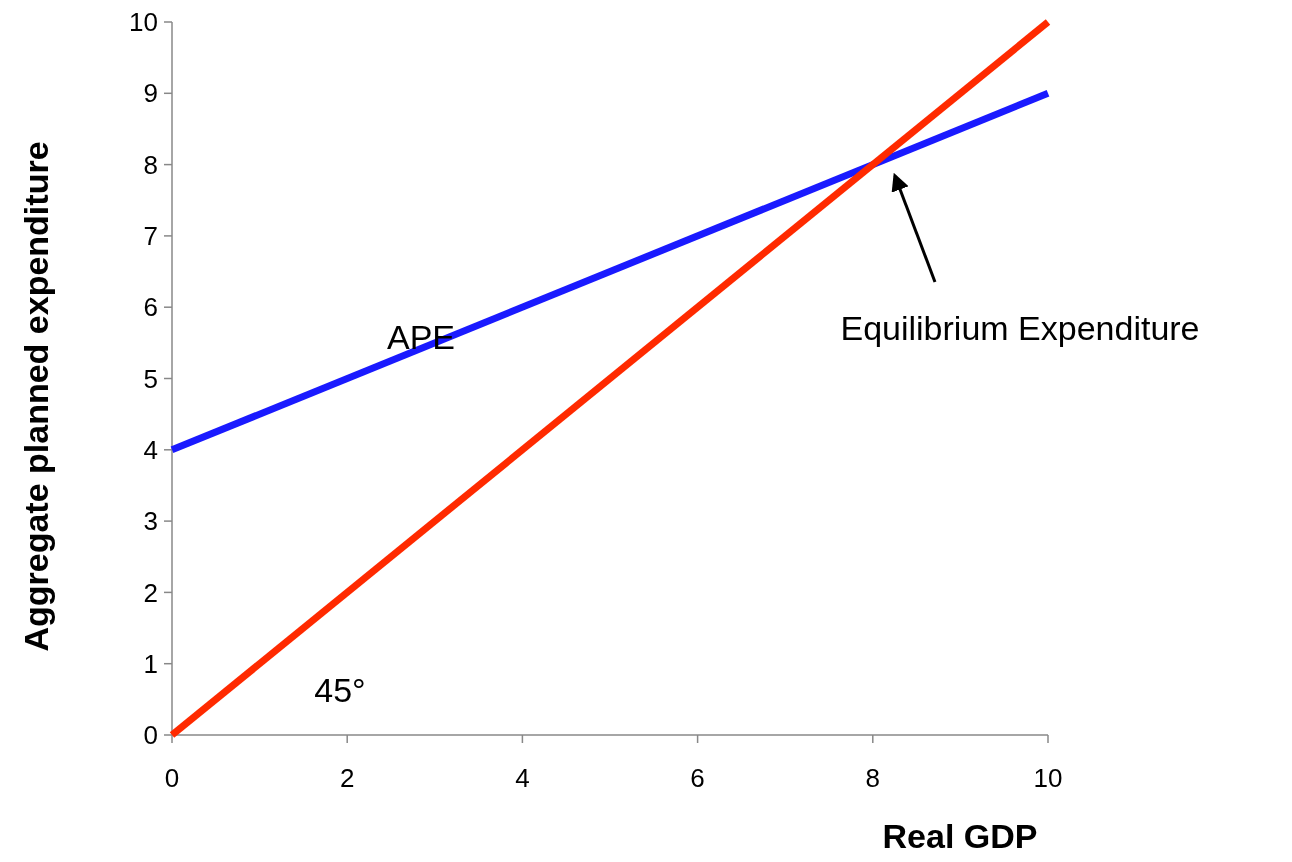 The image size is (1292, 862). What do you see at coordinates (150, 521) in the screenshot?
I see `y-tick-label: 3` at bounding box center [150, 521].